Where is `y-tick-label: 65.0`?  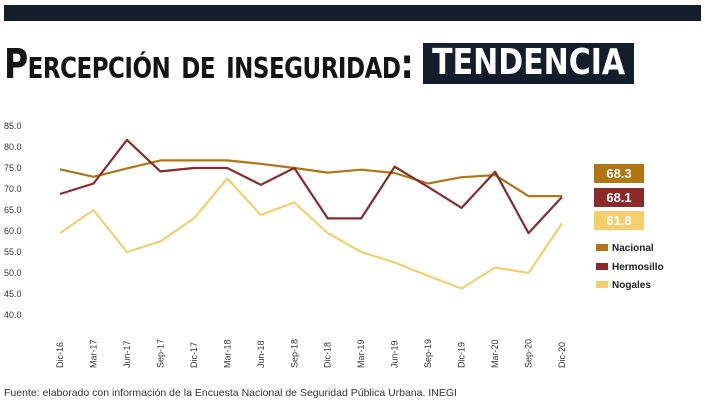 y-tick-label: 65.0 is located at coordinates (13, 210).